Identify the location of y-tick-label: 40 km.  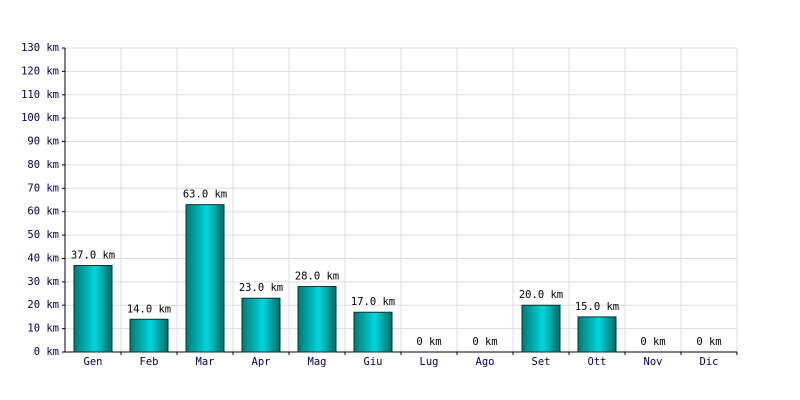
(43, 258).